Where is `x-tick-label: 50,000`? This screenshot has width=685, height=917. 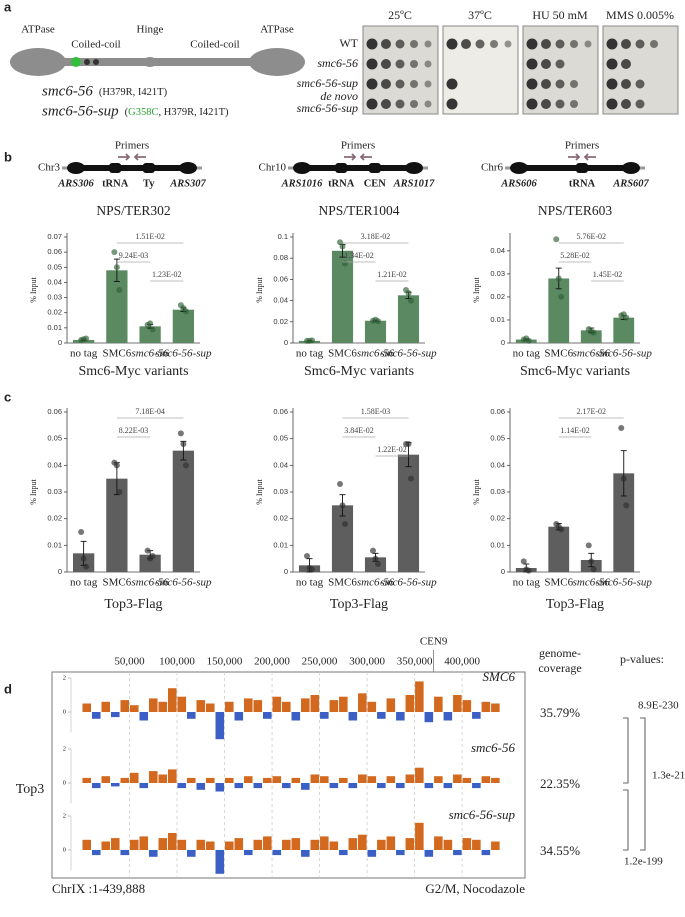 x-tick-label: 50,000 is located at coordinates (129, 662).